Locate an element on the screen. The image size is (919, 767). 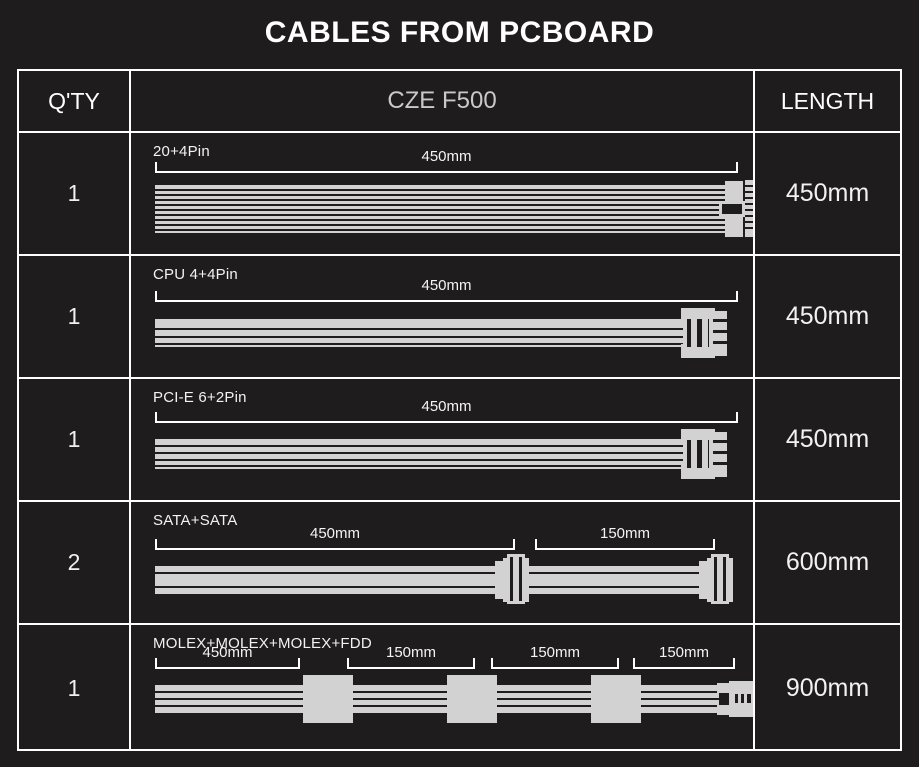
cell-qty: 2 is located at coordinates (75, 562).